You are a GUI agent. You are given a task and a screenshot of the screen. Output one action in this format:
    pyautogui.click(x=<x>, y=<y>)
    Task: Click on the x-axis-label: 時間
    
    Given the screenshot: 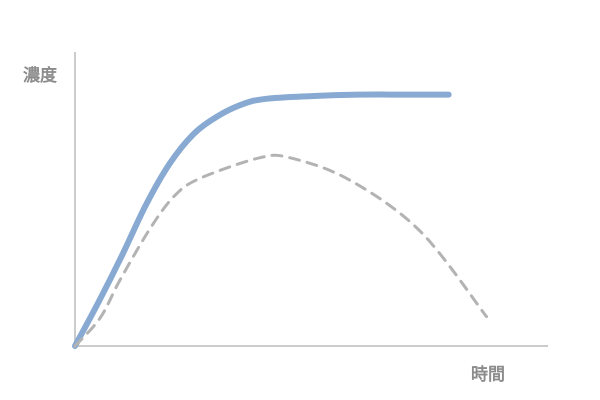 What is the action you would take?
    pyautogui.click(x=488, y=374)
    